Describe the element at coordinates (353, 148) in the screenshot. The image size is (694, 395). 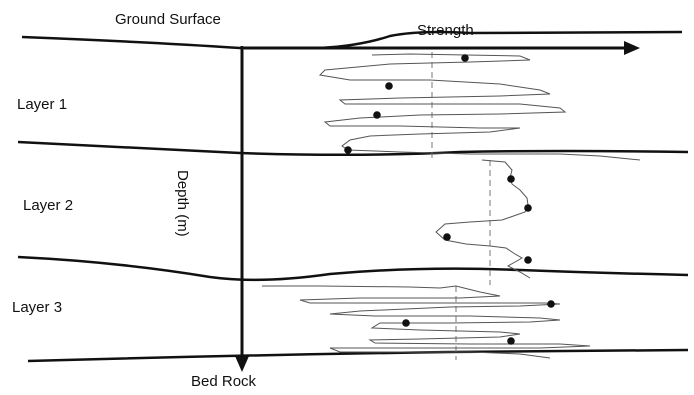
I see `layer-1-2-boundary` at that location.